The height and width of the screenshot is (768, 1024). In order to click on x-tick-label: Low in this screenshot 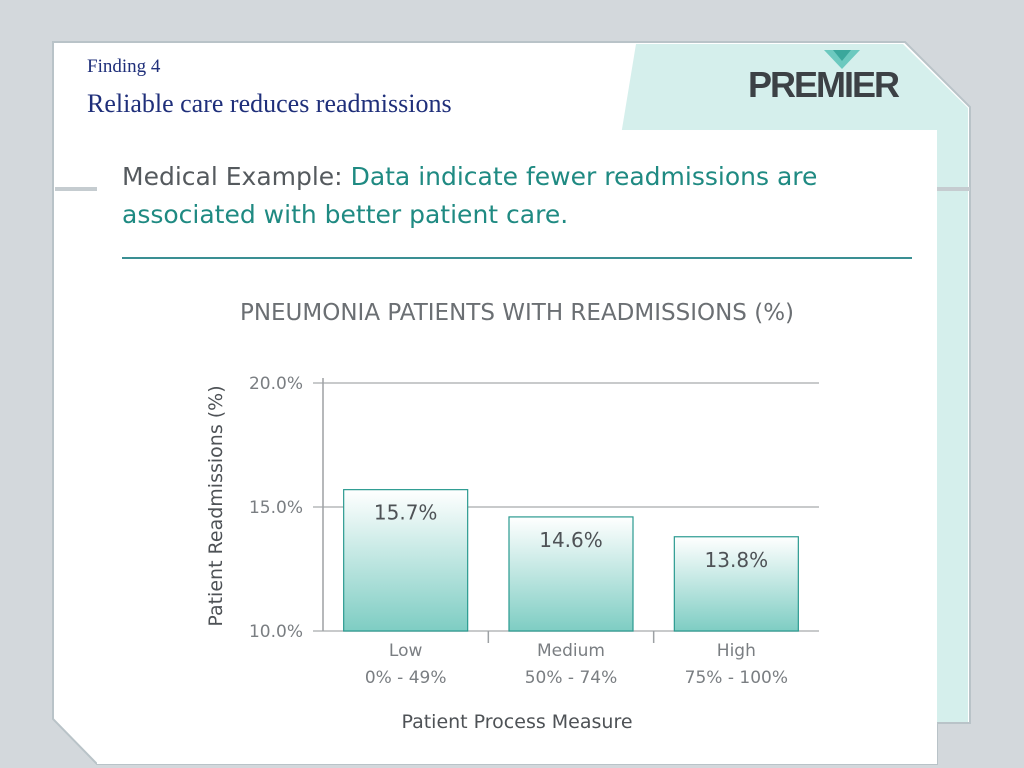, I will do `click(406, 651)`.